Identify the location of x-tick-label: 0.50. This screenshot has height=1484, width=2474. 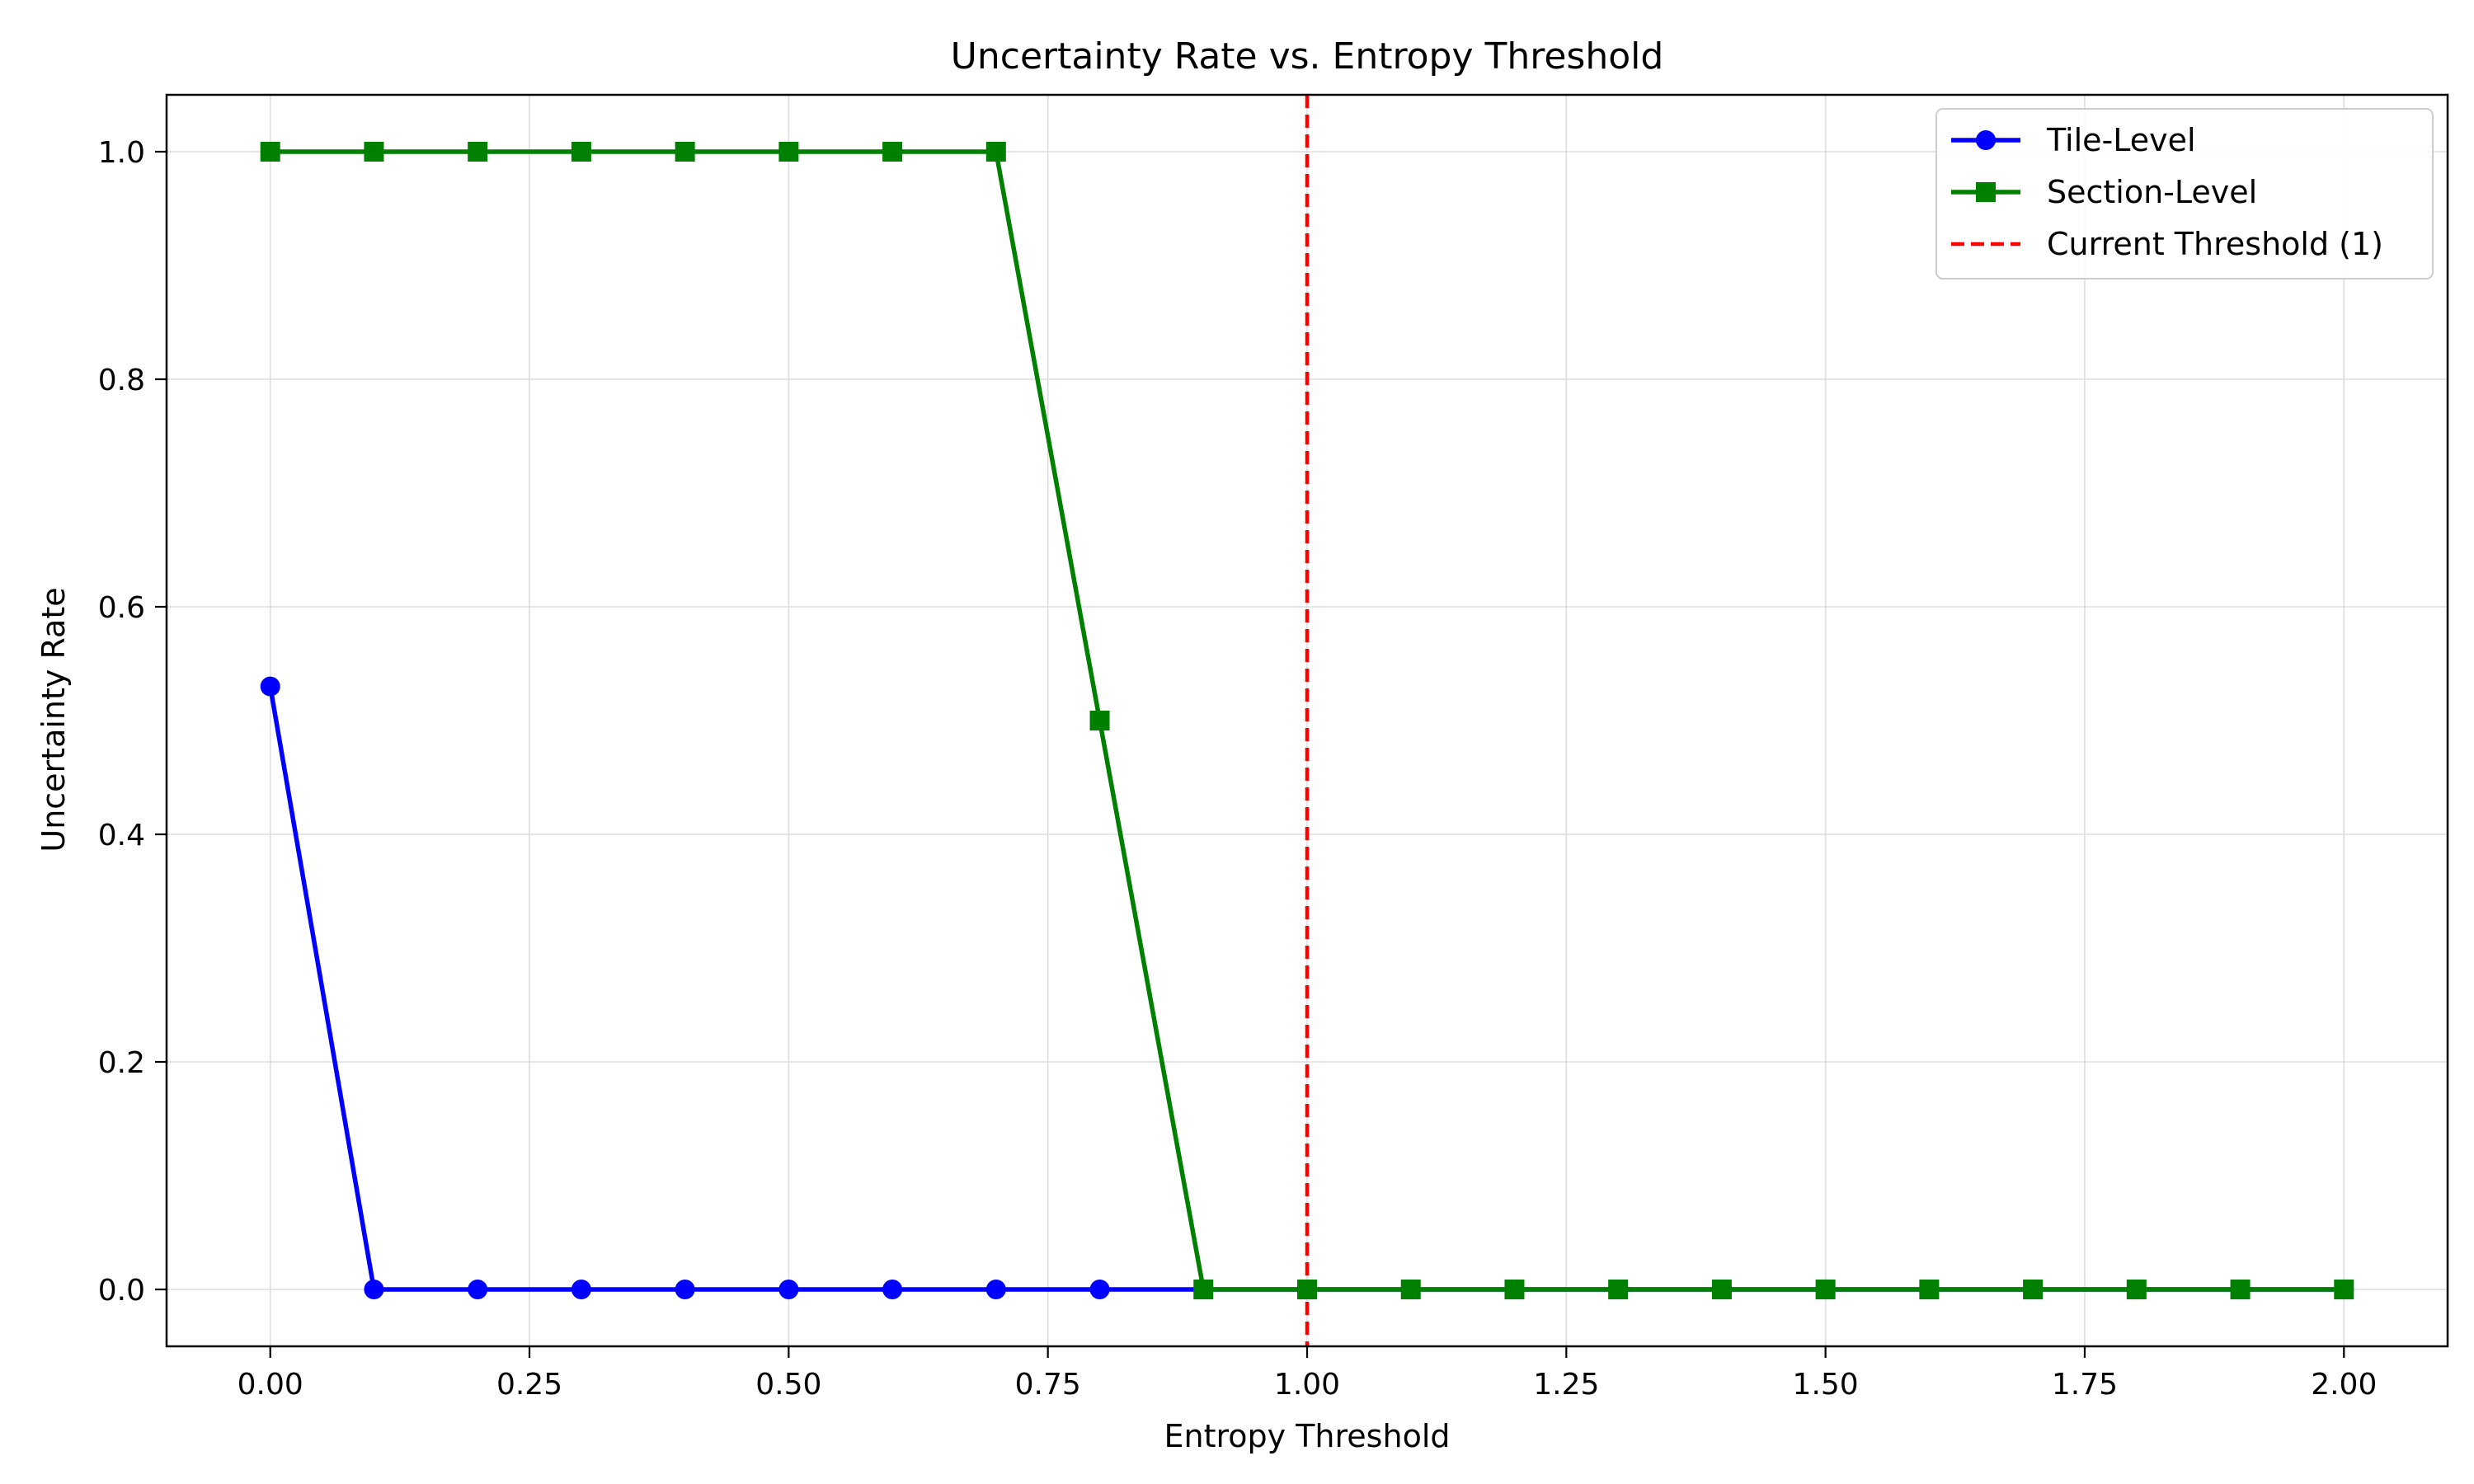
(788, 1385).